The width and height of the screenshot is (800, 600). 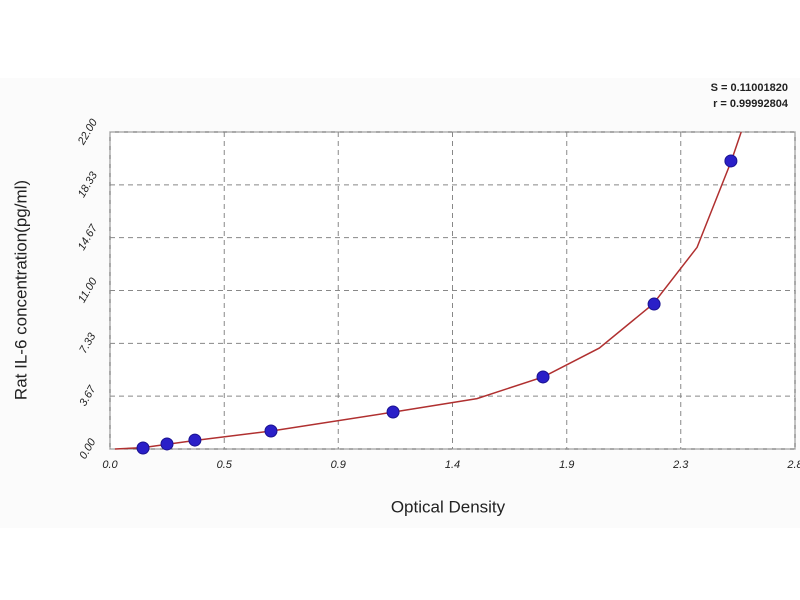 I want to click on y-axis-title: Rat IL-6 concentration(pg/ml), so click(x=20, y=290).